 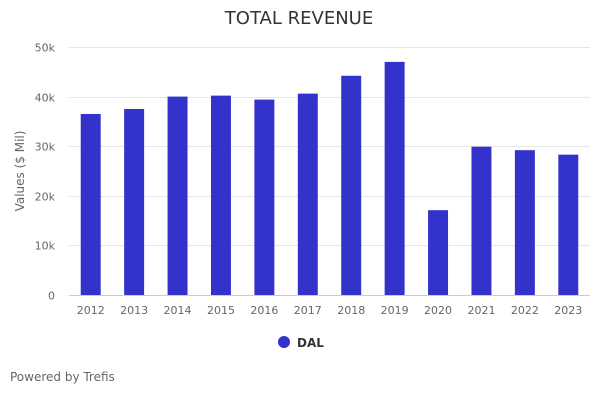 What do you see at coordinates (51, 296) in the screenshot?
I see `y-tick-label: 0` at bounding box center [51, 296].